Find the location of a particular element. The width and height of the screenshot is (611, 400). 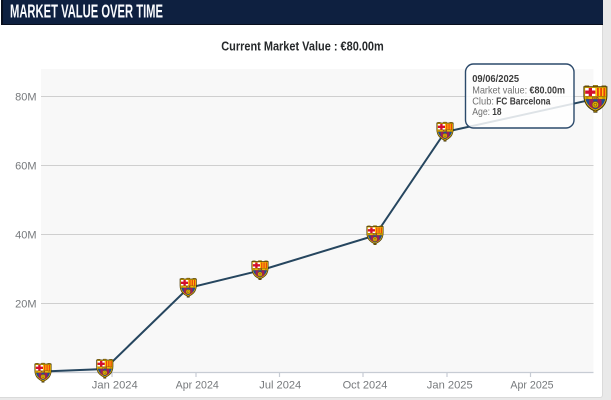

svg-text: Apr 2024 is located at coordinates (197, 386).